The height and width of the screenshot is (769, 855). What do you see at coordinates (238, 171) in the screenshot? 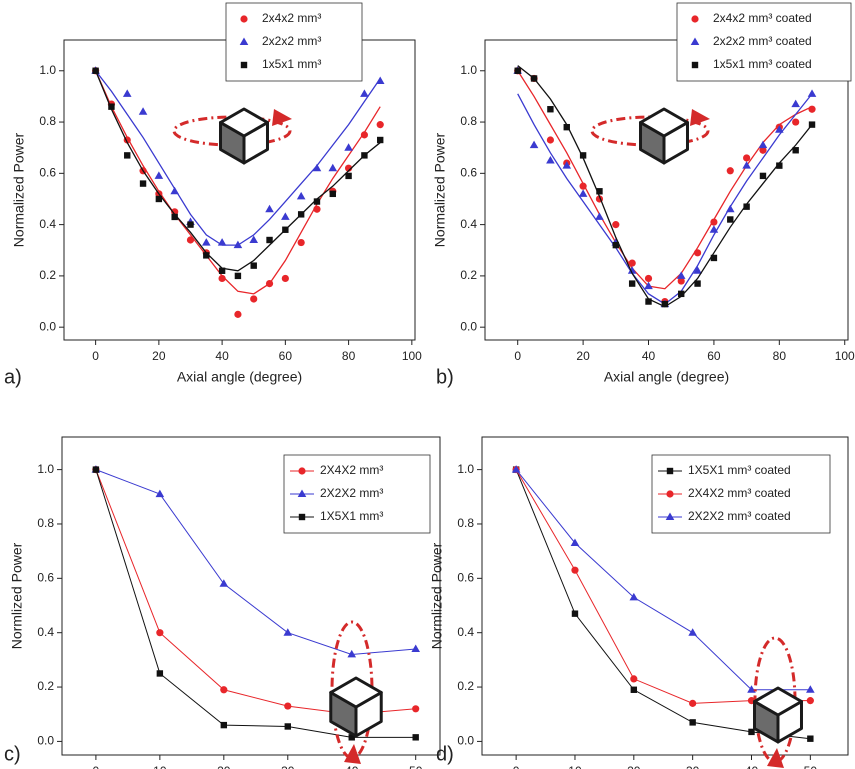
I see `fit-curve` at bounding box center [238, 171].